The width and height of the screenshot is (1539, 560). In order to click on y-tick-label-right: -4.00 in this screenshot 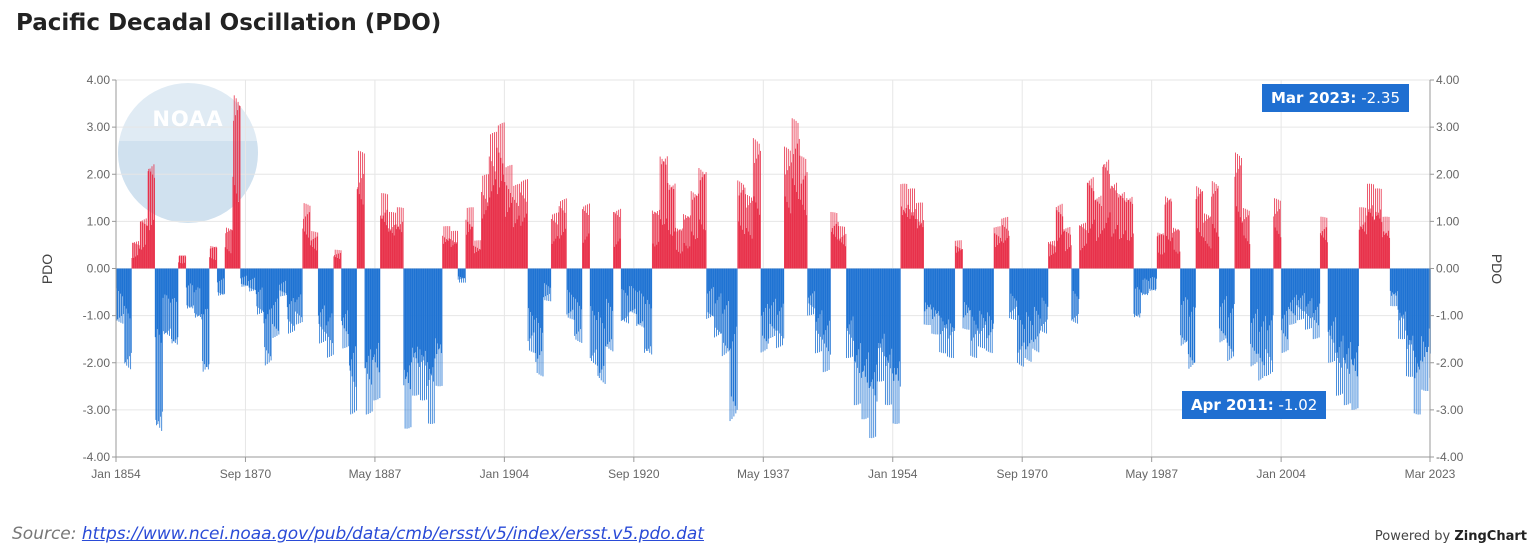, I will do `click(1450, 457)`.